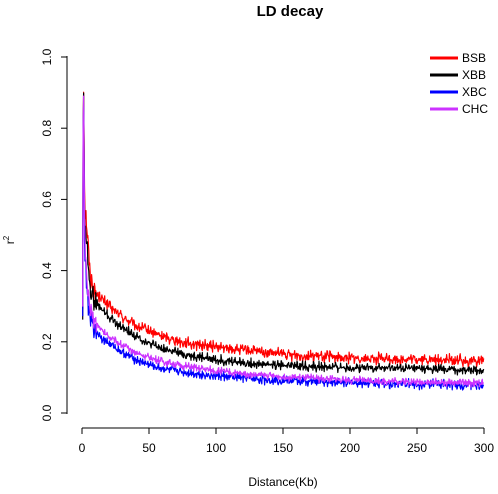 The width and height of the screenshot is (498, 494). What do you see at coordinates (350, 448) in the screenshot?
I see `x-tick-label: 200` at bounding box center [350, 448].